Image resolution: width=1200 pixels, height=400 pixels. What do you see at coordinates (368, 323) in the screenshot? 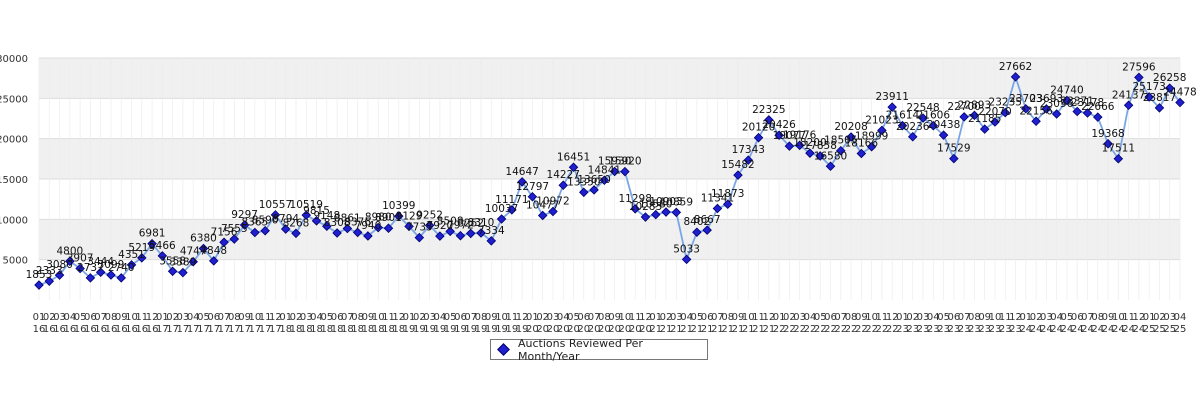
I see `x-tick-label: 09 18` at bounding box center [368, 323].